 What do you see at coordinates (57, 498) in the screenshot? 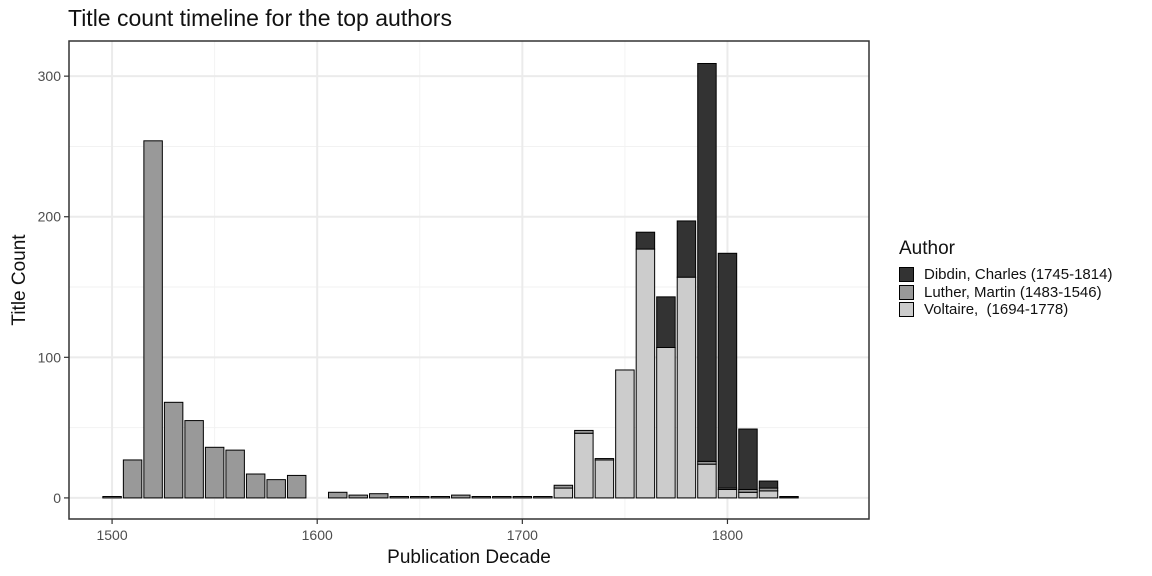
I see `y-tick-label: 0` at bounding box center [57, 498].